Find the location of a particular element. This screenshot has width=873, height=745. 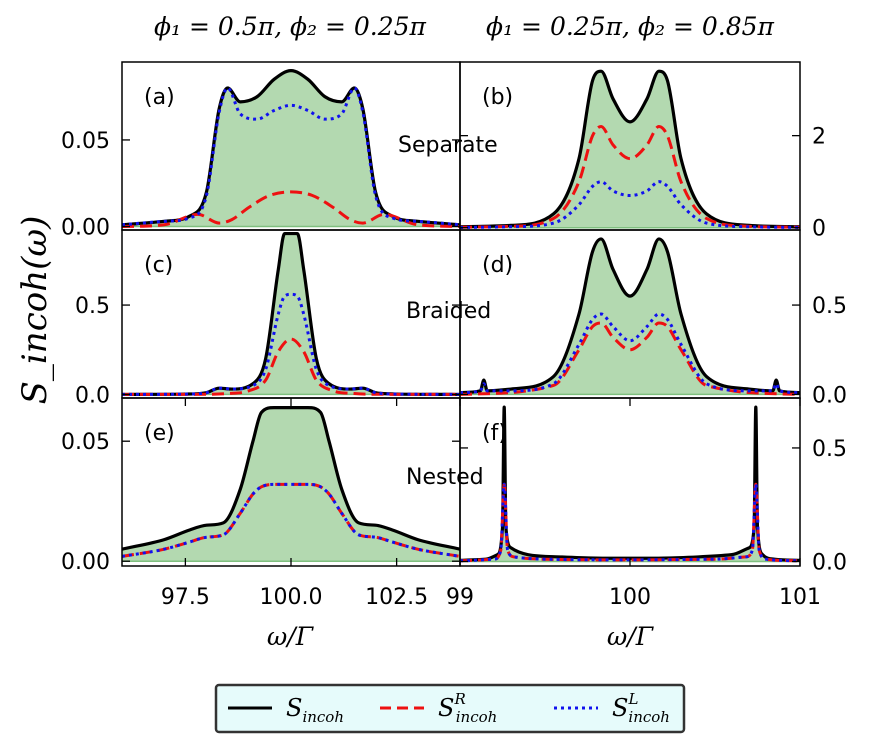

panel-b: 0 2 (b) is located at coordinates (642, 151).